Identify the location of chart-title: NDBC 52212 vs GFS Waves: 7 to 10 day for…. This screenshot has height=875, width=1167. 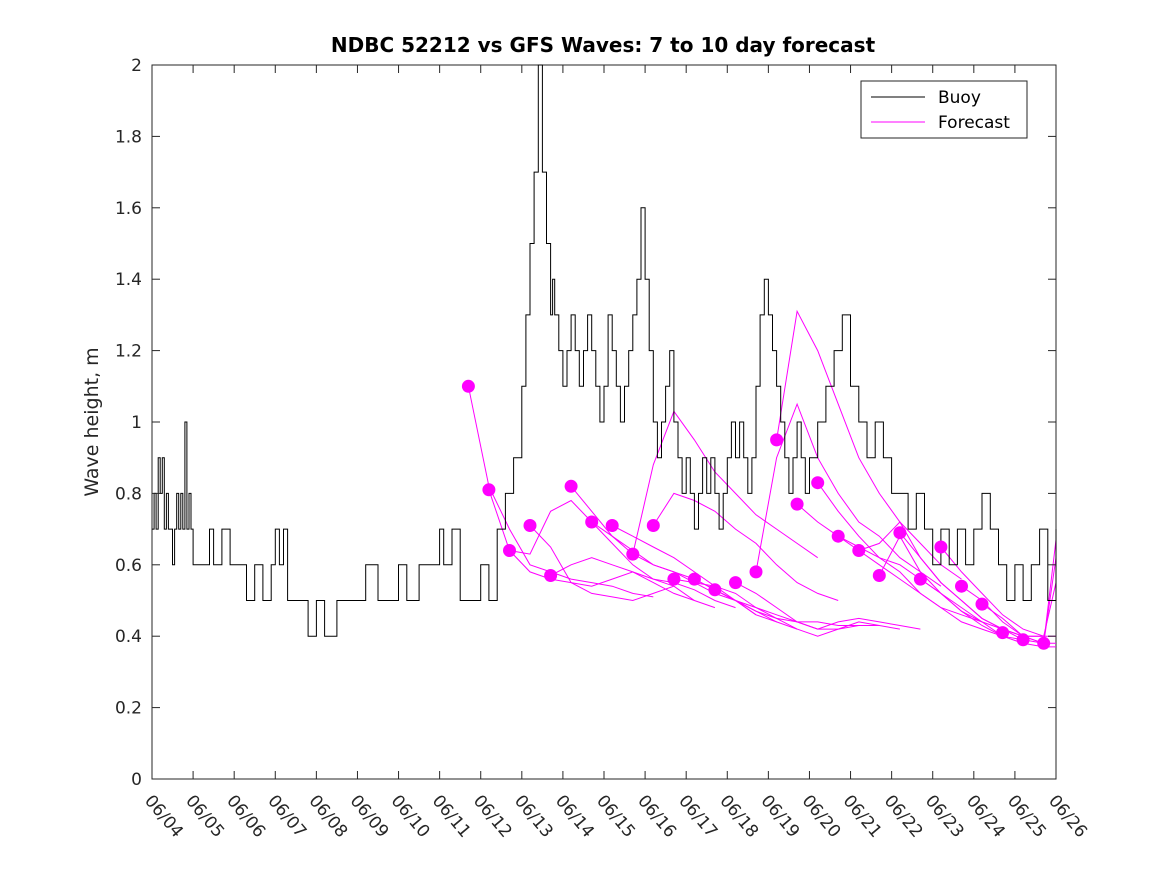
(603, 45).